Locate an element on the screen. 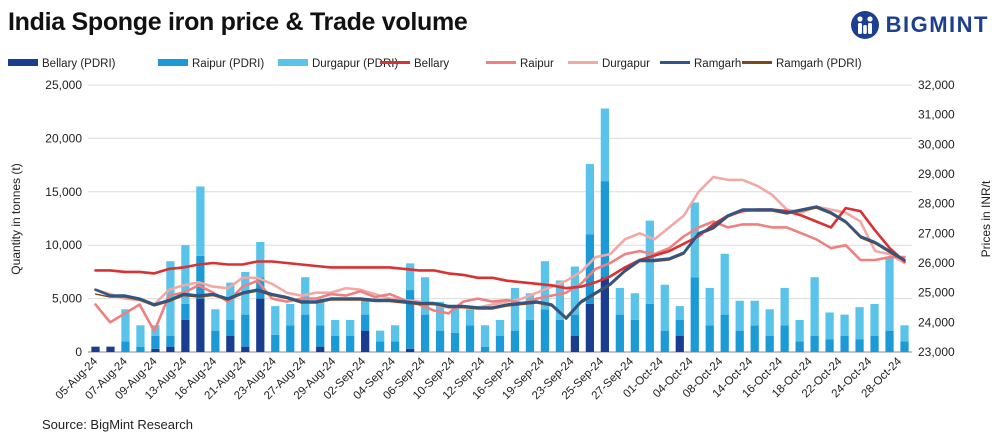  legend-label: Bellary (PDRI) is located at coordinates (79, 64).